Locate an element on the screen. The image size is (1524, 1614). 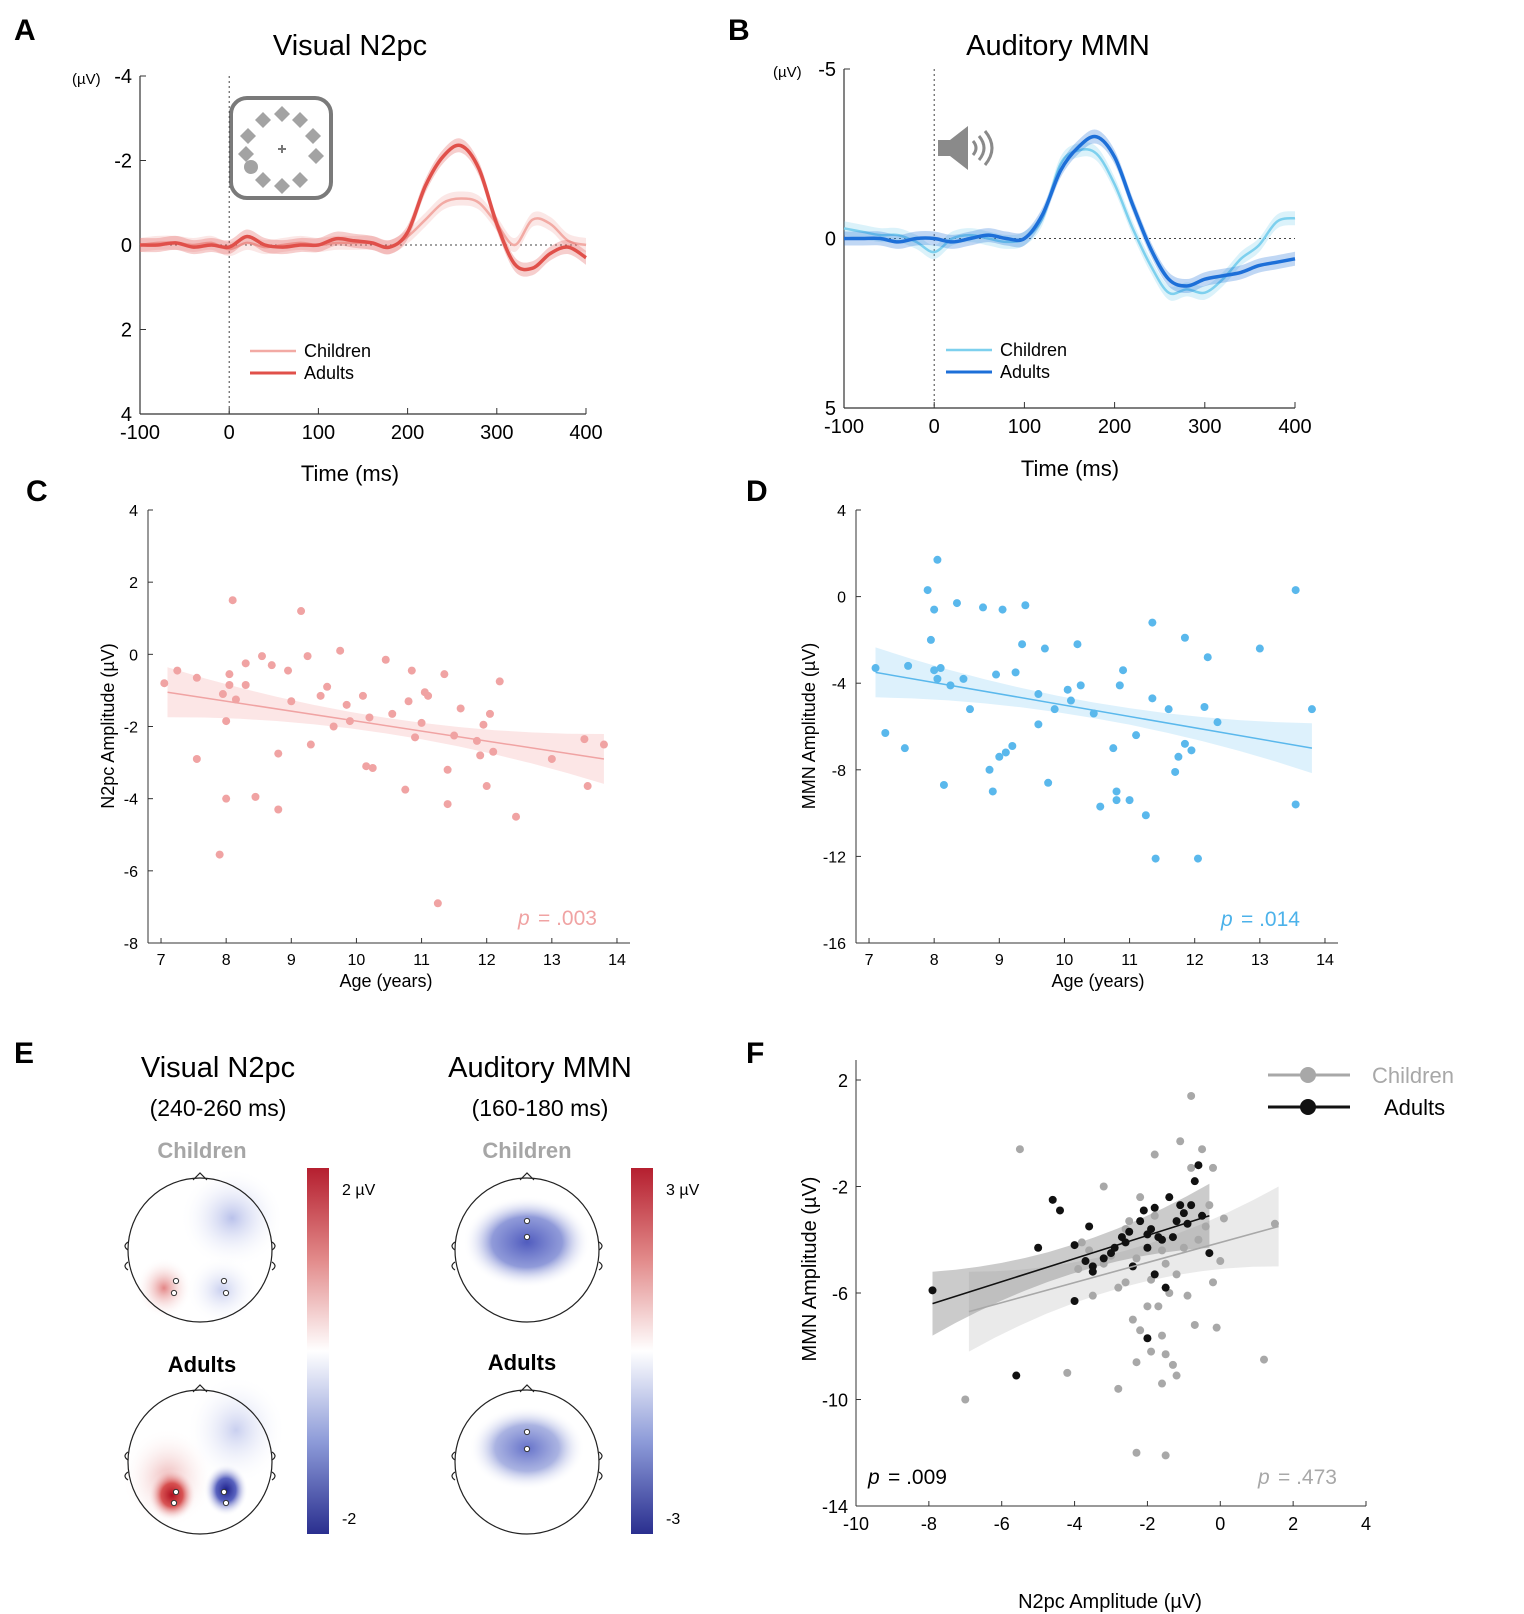
x-tick-label: 9 is located at coordinates (291, 960).